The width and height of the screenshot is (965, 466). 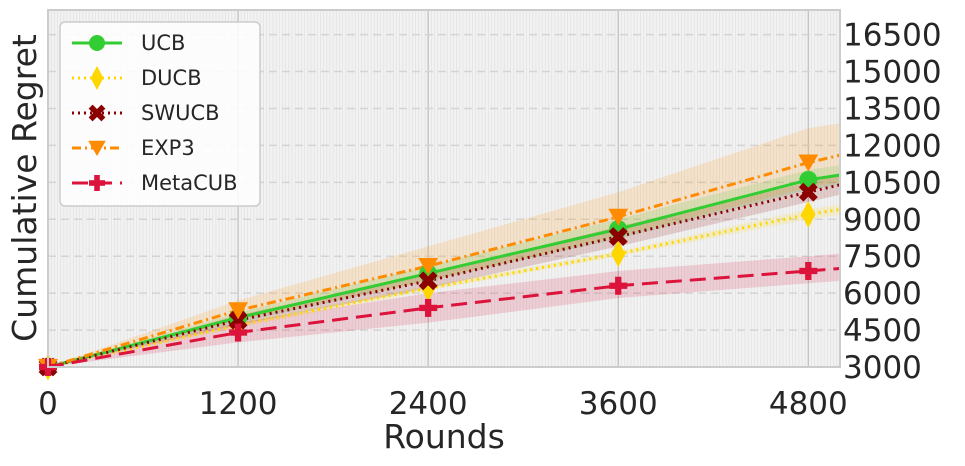 I want to click on x-tick-label: 1200, so click(x=238, y=404).